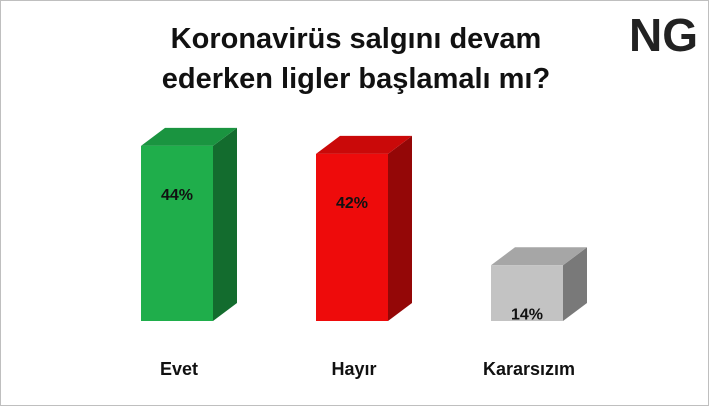 Image resolution: width=709 pixels, height=406 pixels. Describe the element at coordinates (179, 369) in the screenshot. I see `x-tick-label: Evet` at that location.